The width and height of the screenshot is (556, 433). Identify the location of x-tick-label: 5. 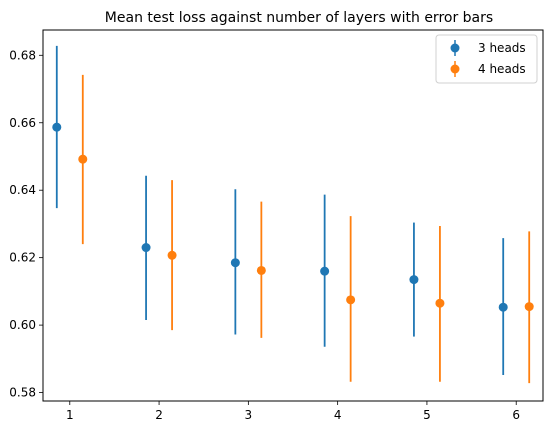
(427, 415).